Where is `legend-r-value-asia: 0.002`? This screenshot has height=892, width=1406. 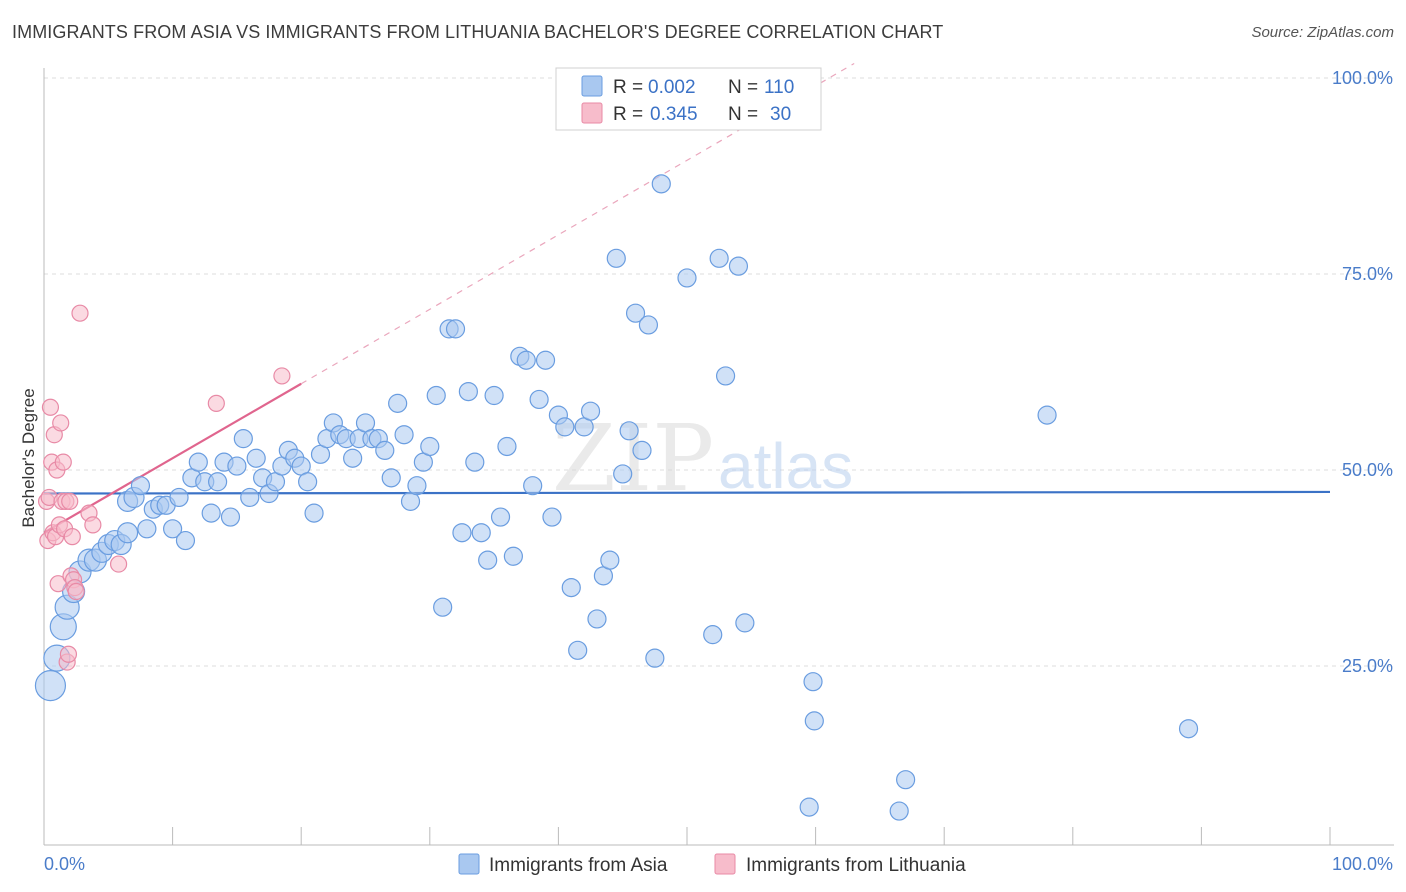
legend-r-value-asia: 0.002 is located at coordinates (672, 87).